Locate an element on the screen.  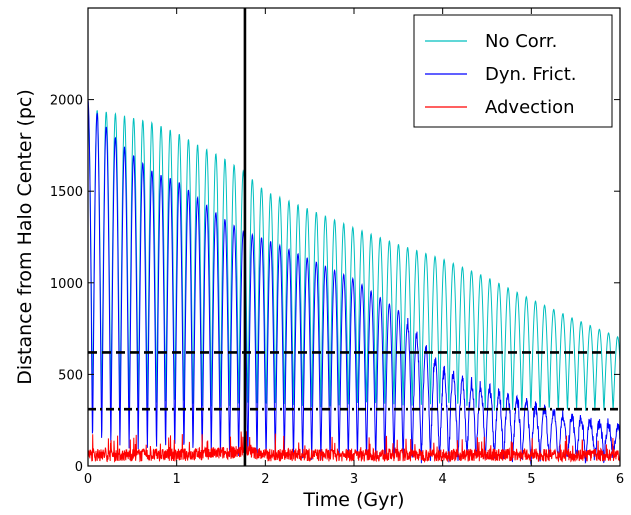
x-tick-label: 4 is located at coordinates (443, 479).